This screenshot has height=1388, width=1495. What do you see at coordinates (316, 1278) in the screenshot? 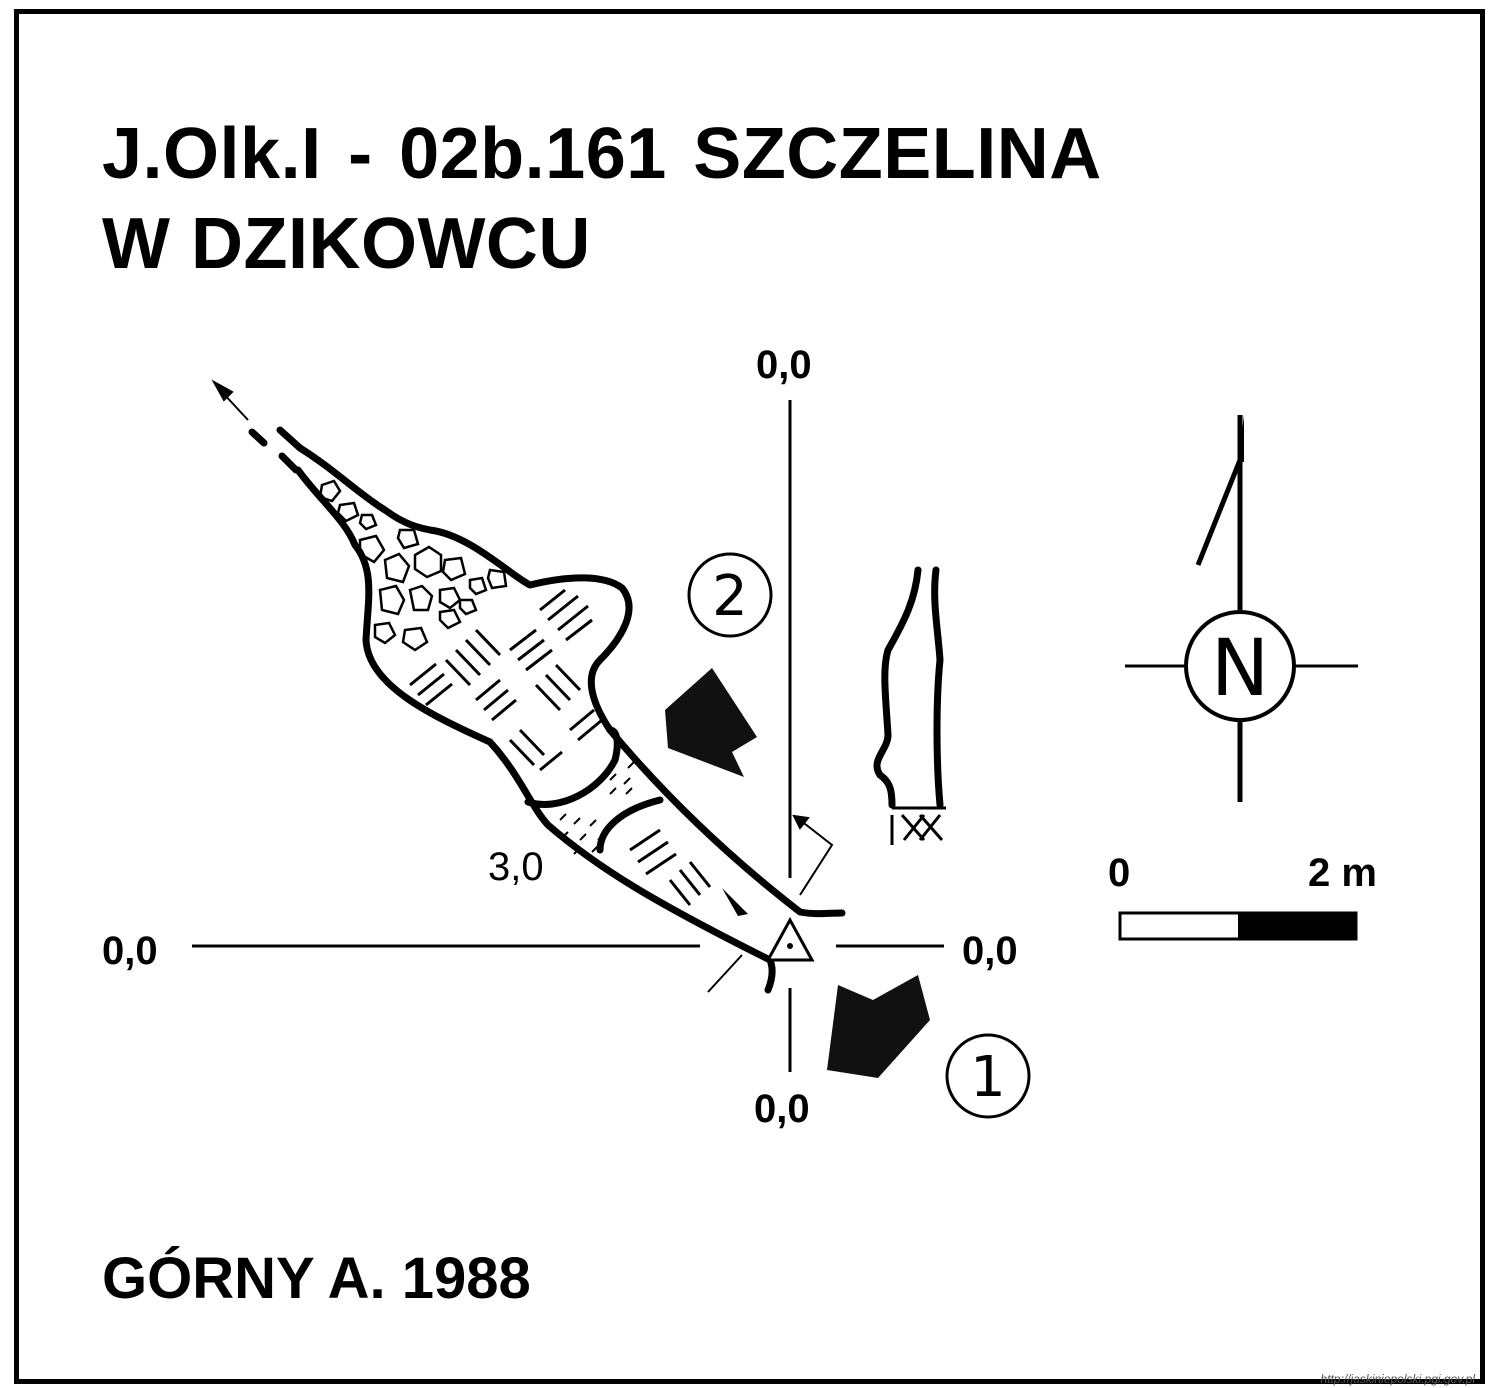
I see `survey-author: GÓRNY A. 1988` at bounding box center [316, 1278].